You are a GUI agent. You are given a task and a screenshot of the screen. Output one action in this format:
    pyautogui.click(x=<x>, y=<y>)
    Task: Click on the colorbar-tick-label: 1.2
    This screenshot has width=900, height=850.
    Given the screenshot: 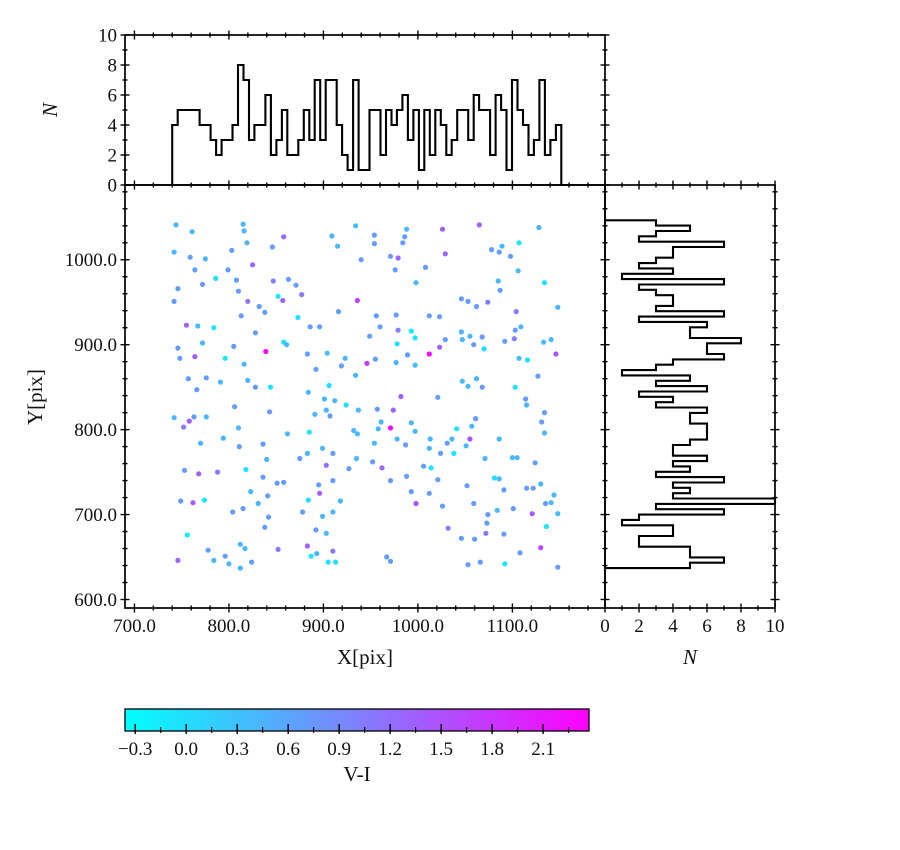 What is the action you would take?
    pyautogui.click(x=390, y=749)
    